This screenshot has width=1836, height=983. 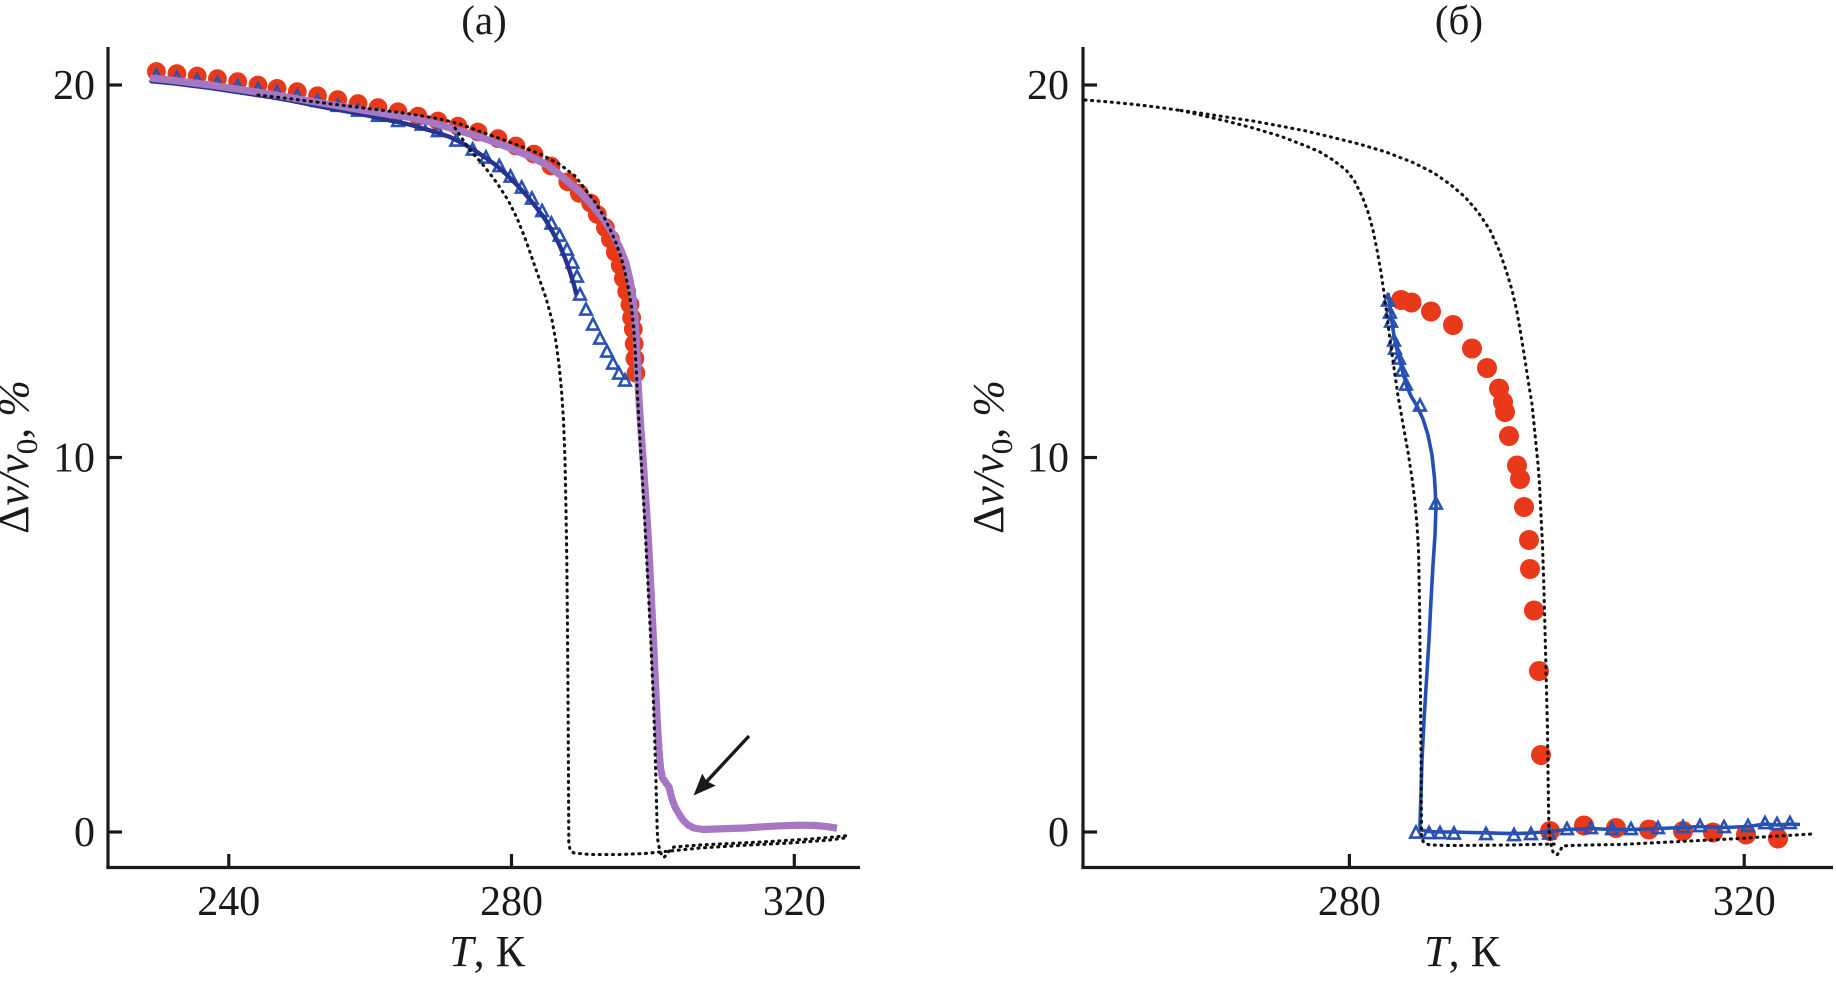 What do you see at coordinates (228, 902) in the screenshot?
I see `svg-text: 240` at bounding box center [228, 902].